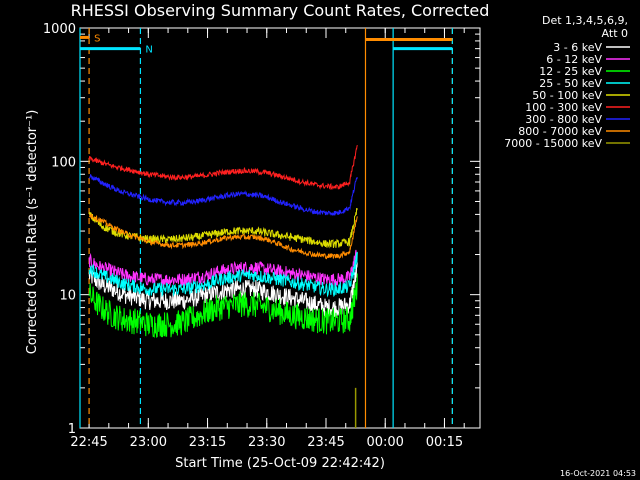 The width and height of the screenshot is (640, 480). What do you see at coordinates (574, 59) in the screenshot?
I see `legend-entry-label: 6 - 12 keV` at bounding box center [574, 59].